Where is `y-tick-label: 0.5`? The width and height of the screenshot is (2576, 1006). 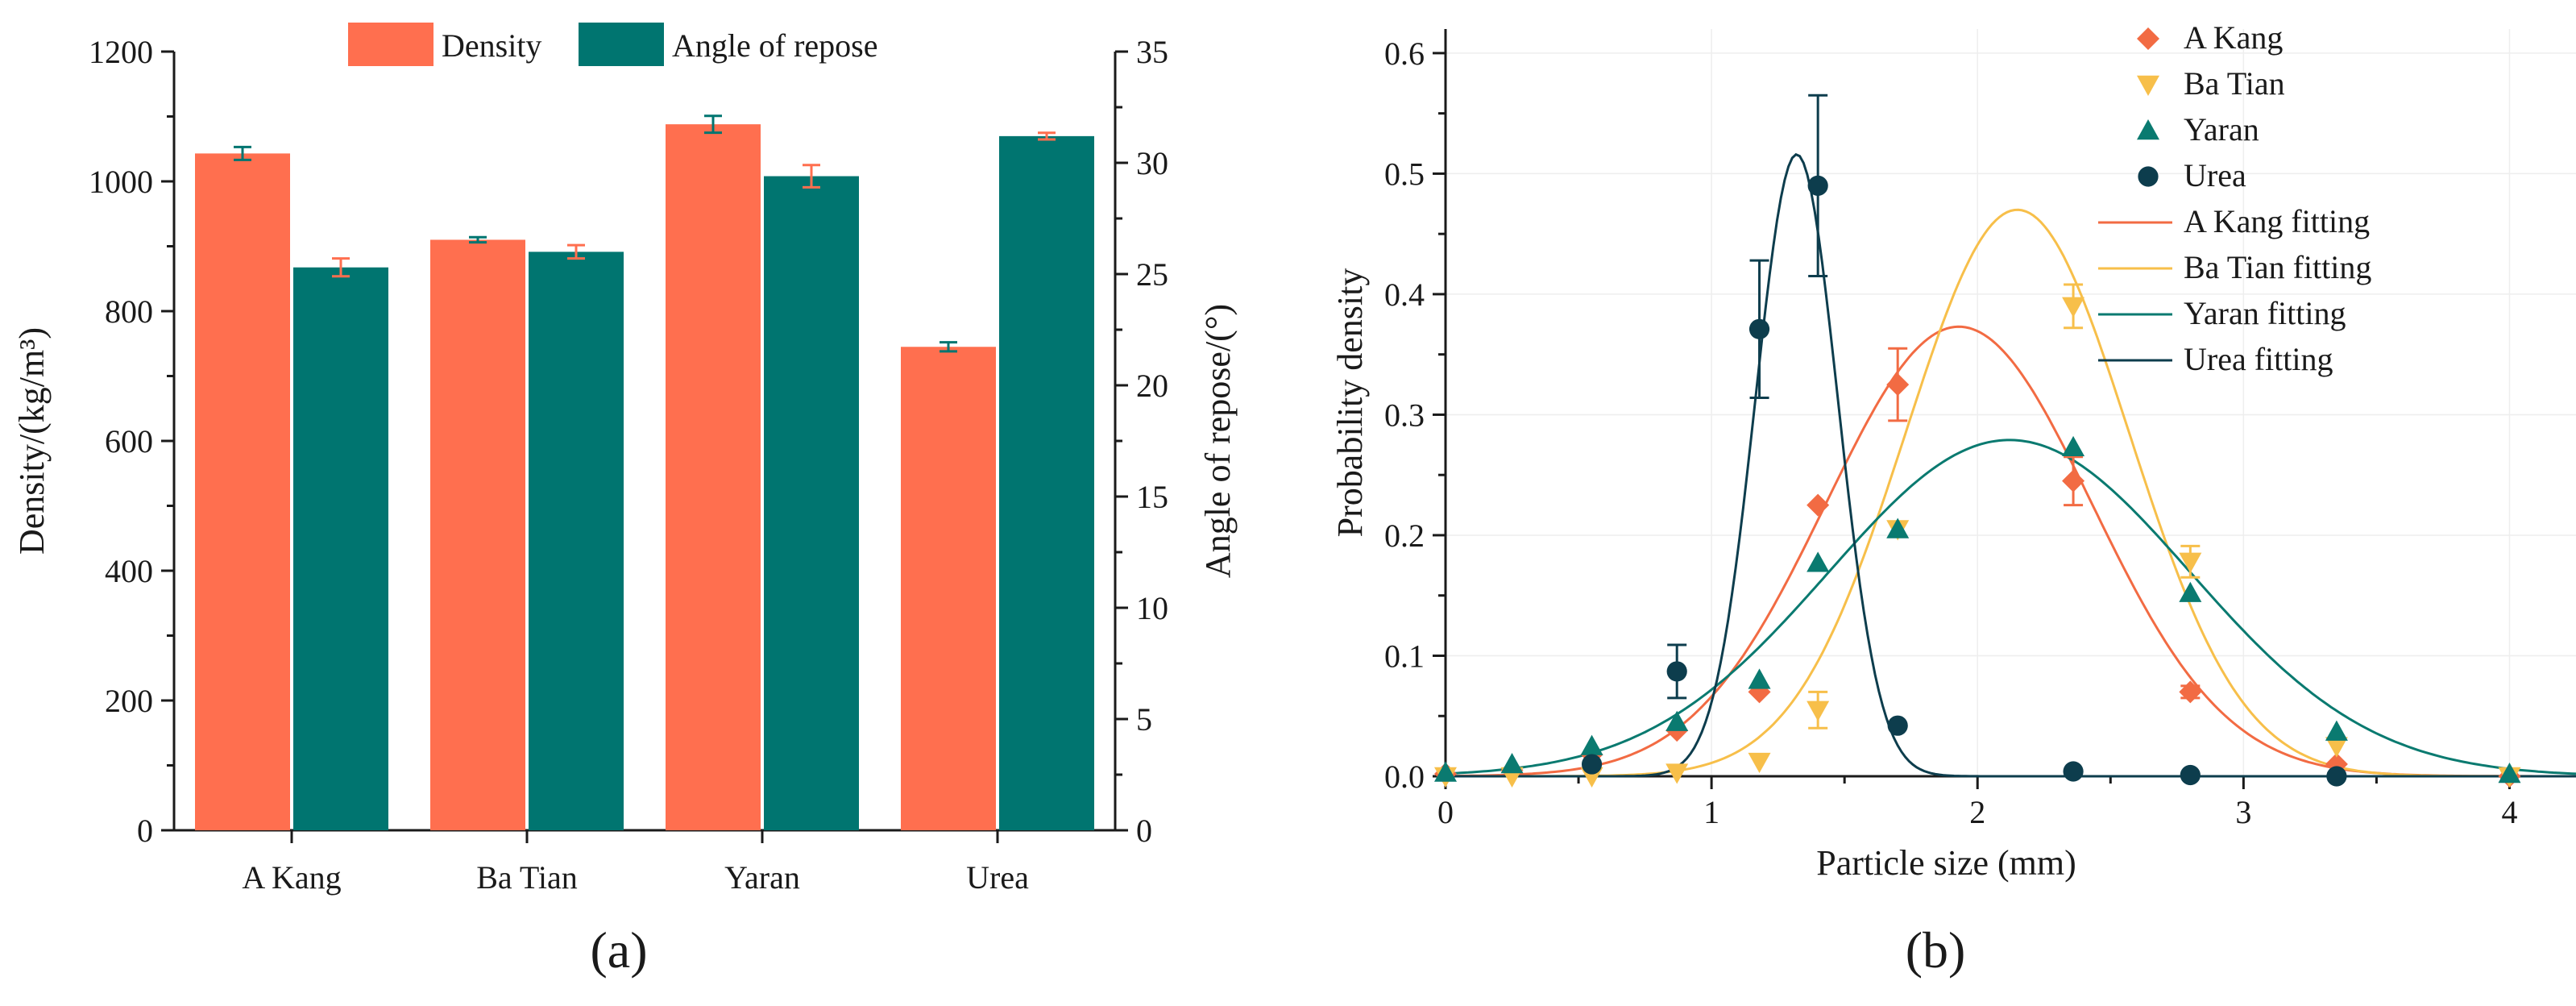 y-tick-label: 0.5 is located at coordinates (1404, 174).